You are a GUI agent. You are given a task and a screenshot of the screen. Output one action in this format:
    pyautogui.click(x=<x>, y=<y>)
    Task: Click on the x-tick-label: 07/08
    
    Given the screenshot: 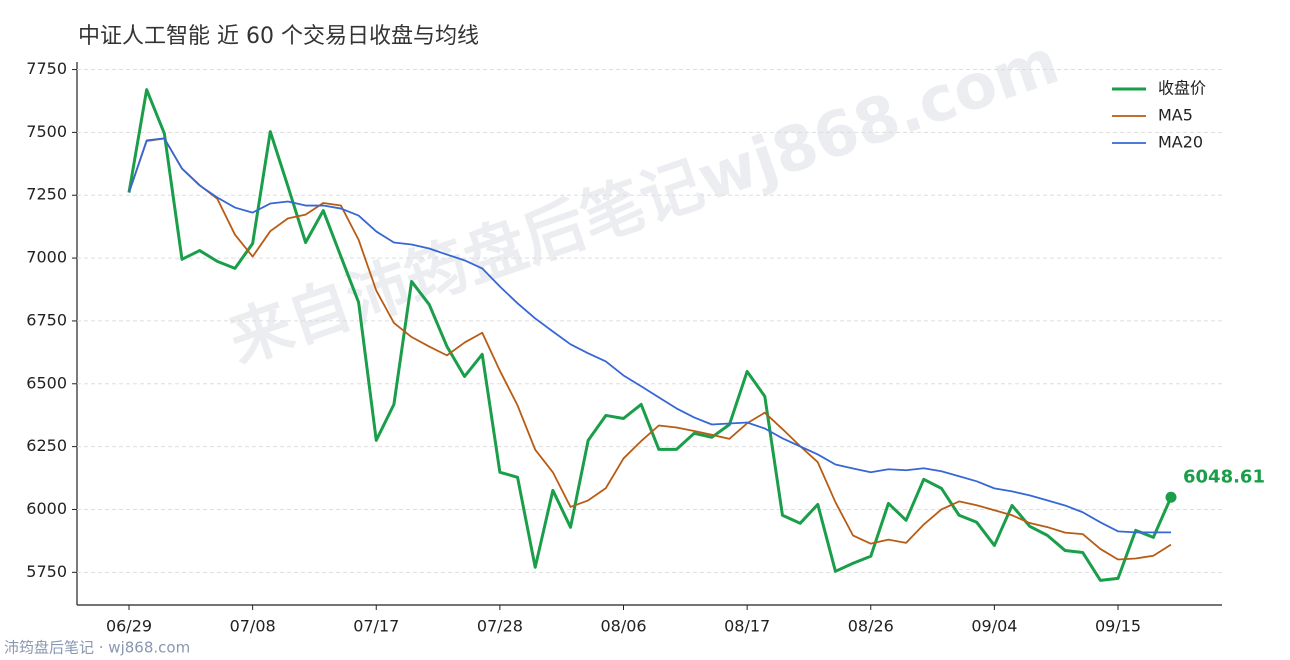 What is the action you would take?
    pyautogui.click(x=253, y=626)
    